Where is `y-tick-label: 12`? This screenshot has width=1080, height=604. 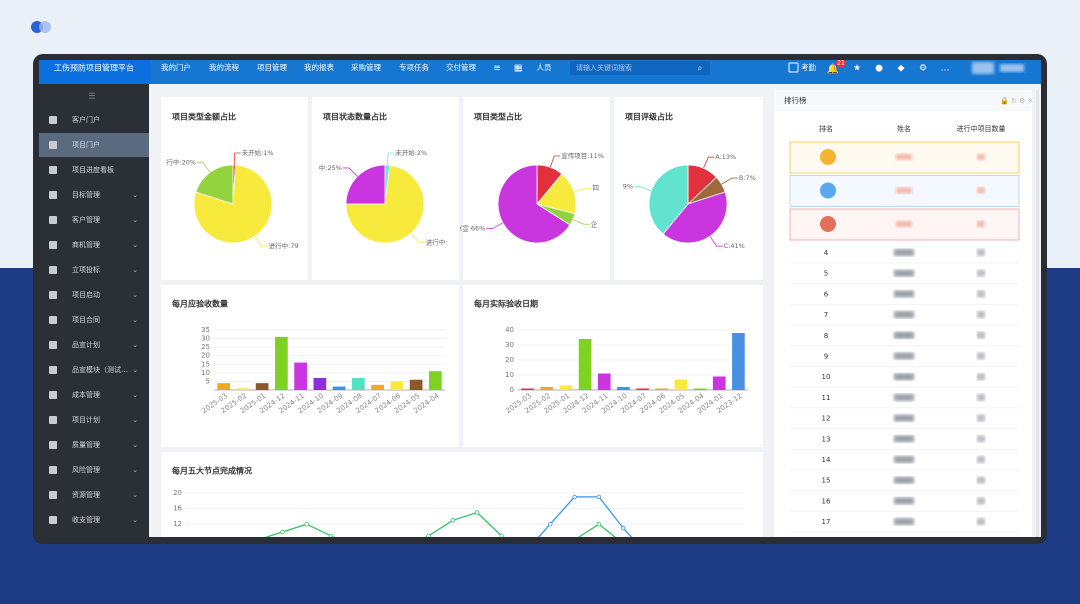
y-tick-label: 12 is located at coordinates (177, 524).